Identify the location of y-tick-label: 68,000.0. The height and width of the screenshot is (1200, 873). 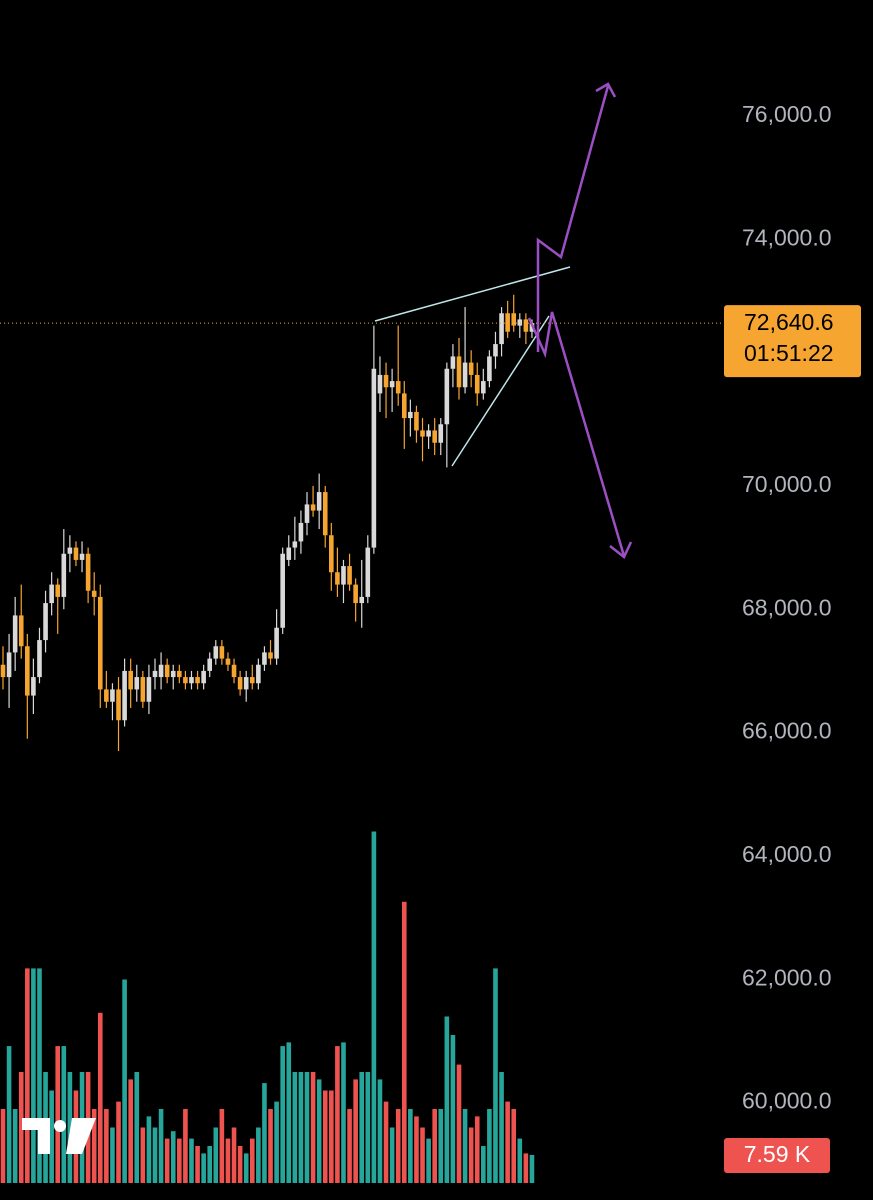
(787, 607).